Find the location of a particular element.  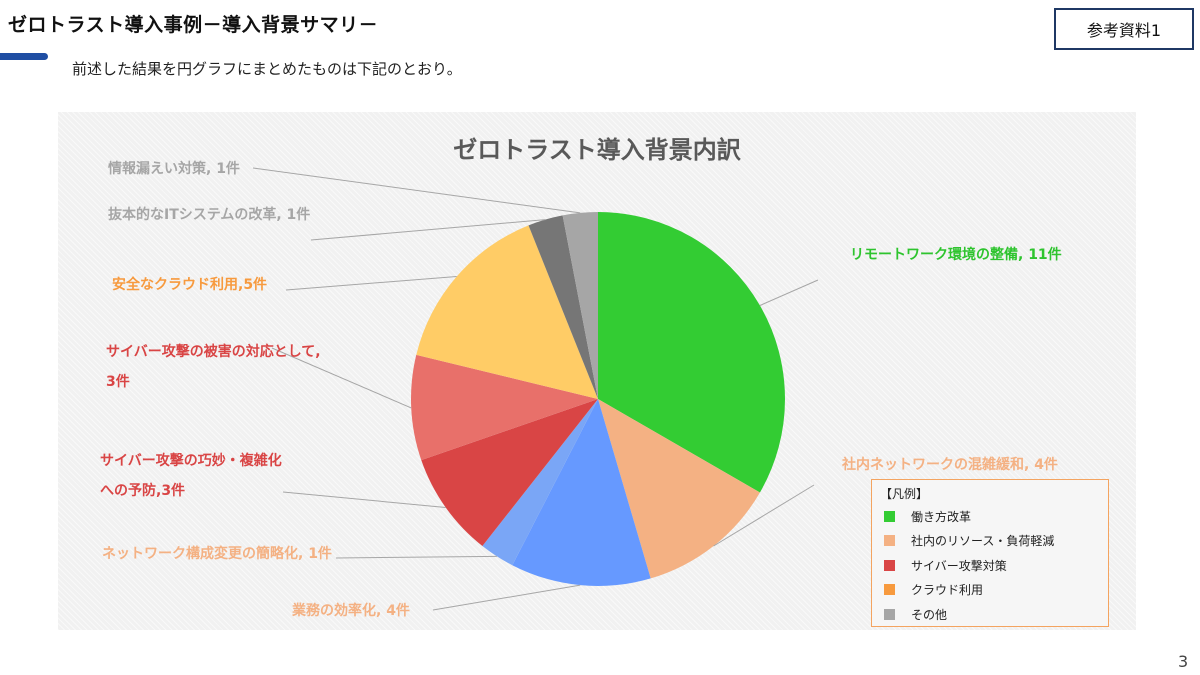

legend-item: 社内のリソース・負荷軽減 is located at coordinates (990, 541).